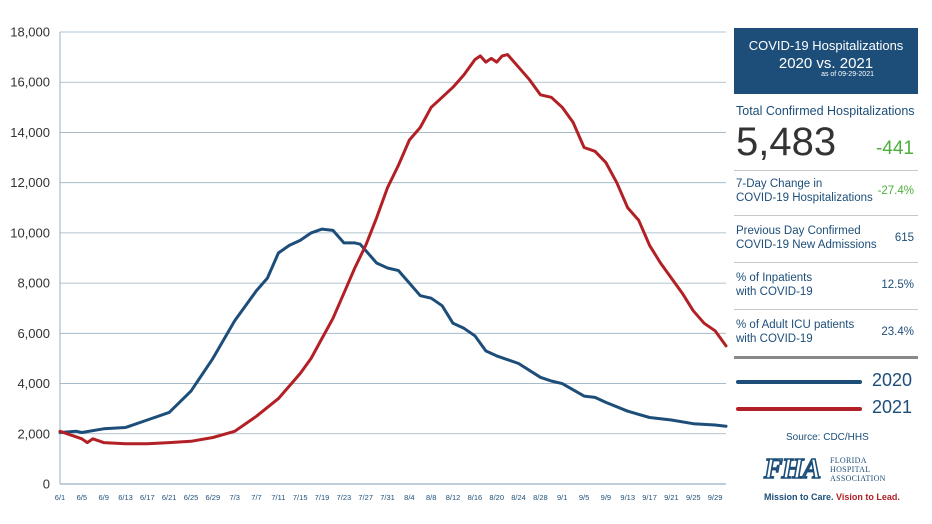 The width and height of the screenshot is (932, 524). I want to click on x-tick-label: 9/25, so click(693, 497).